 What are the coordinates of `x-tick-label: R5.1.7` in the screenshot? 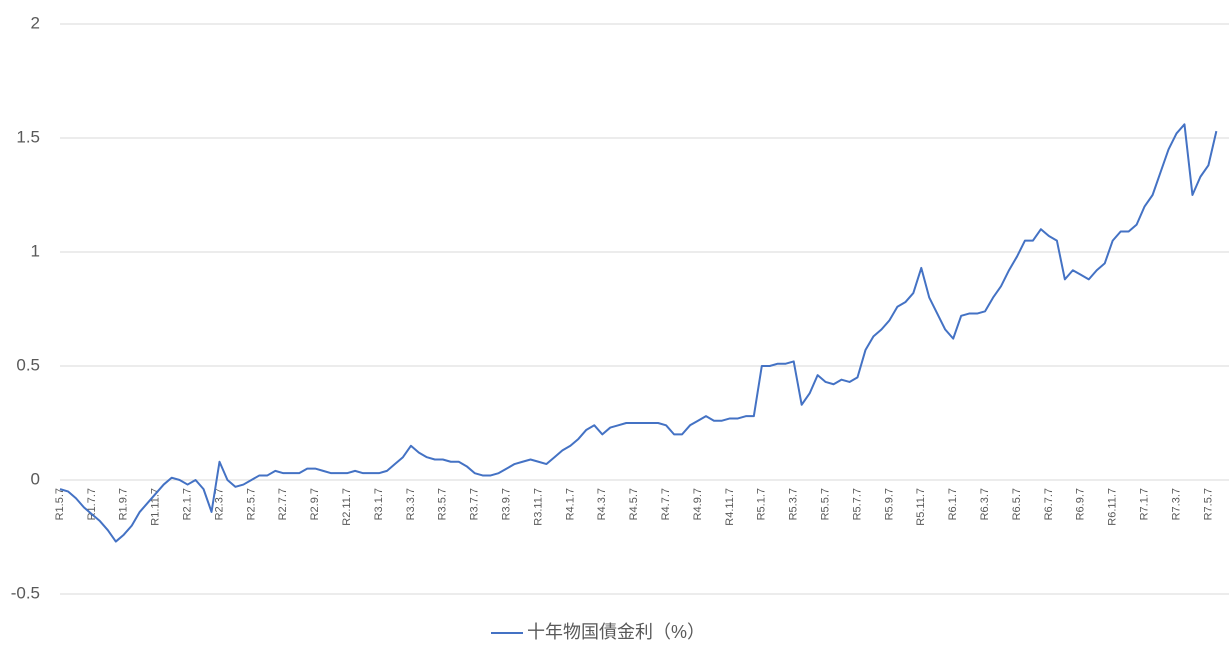 It's located at (762, 504).